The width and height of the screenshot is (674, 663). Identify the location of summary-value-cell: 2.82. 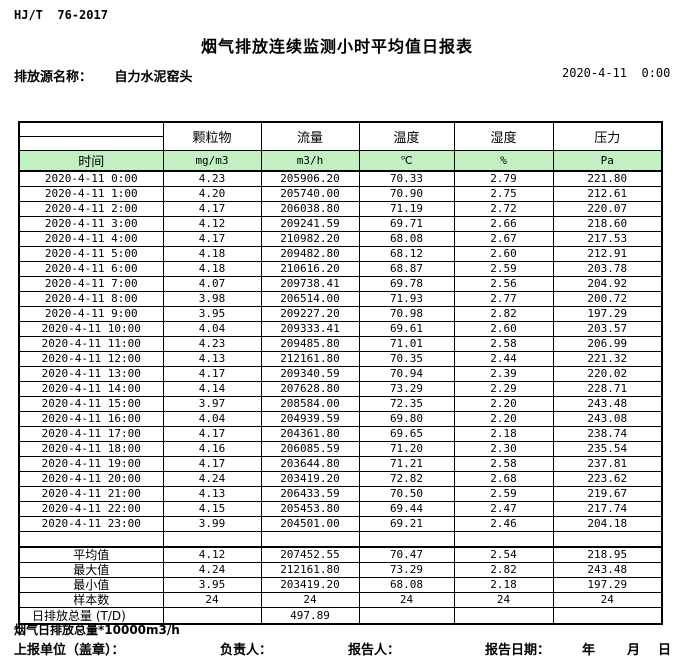
(503, 570).